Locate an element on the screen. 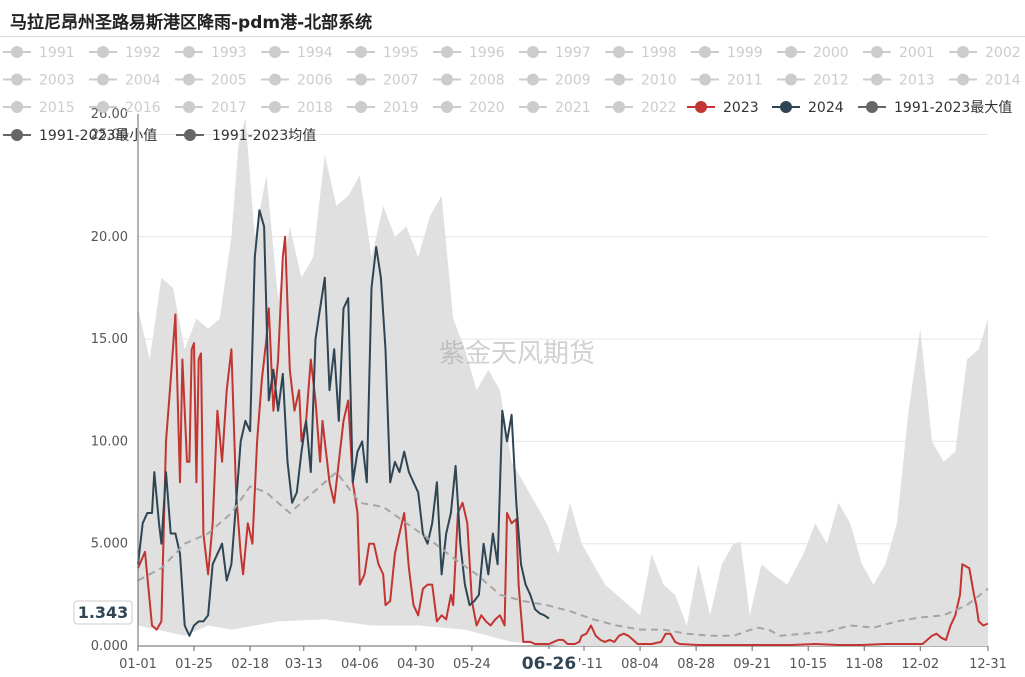 The width and height of the screenshot is (1025, 677). legend-item-1994: 1994 is located at coordinates (297, 53).